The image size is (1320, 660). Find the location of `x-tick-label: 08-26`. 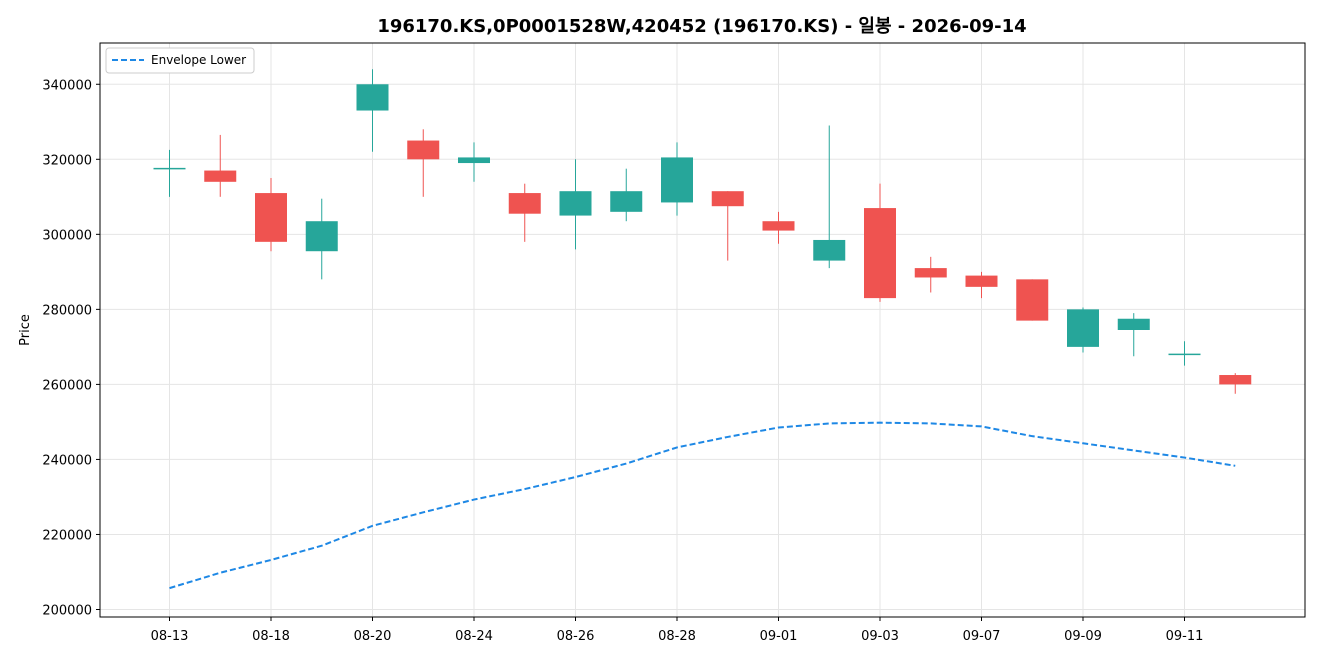

x-tick-label: 08-26 is located at coordinates (576, 636).